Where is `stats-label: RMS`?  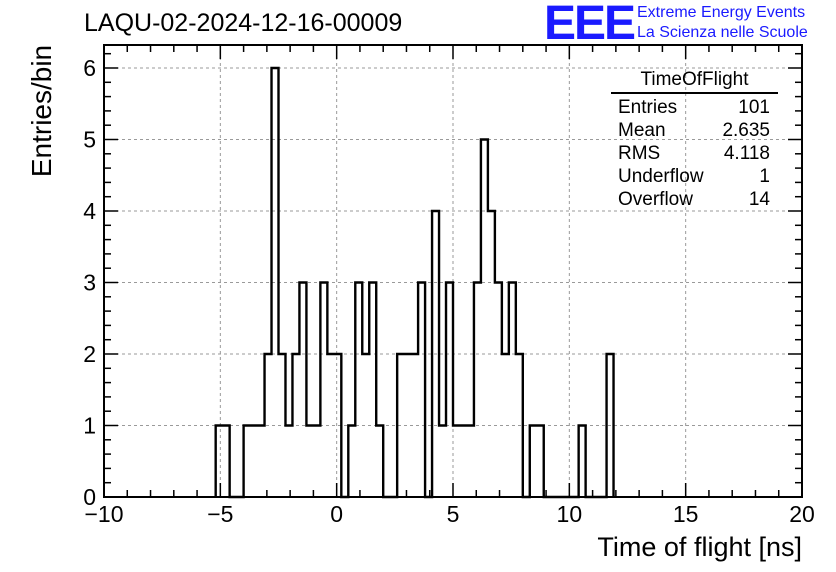 stats-label: RMS is located at coordinates (639, 153).